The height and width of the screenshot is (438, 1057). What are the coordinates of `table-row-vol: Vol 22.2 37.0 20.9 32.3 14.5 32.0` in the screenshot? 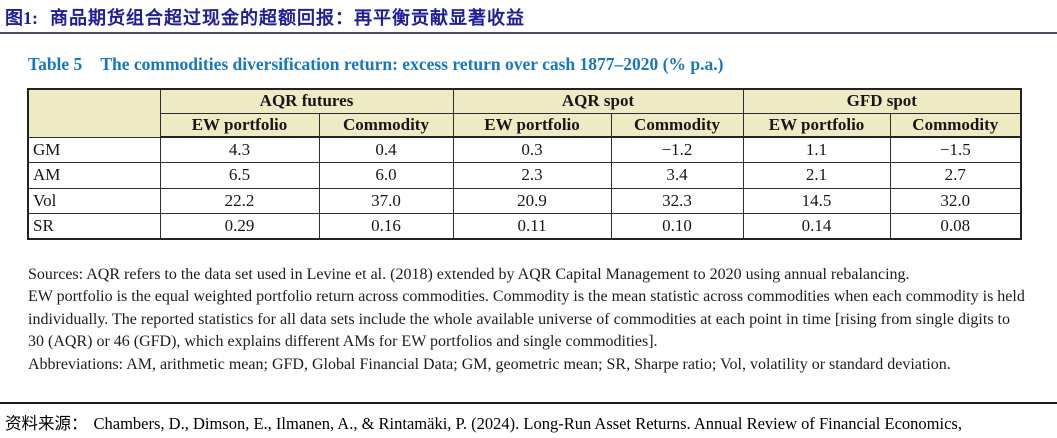 It's located at (524, 200).